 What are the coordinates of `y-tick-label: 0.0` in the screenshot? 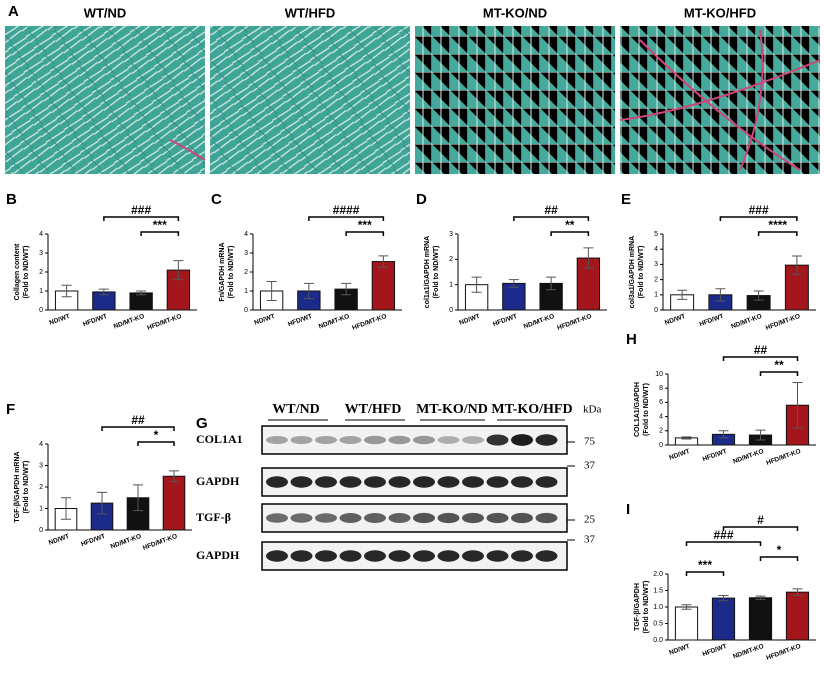 It's located at (658, 640).